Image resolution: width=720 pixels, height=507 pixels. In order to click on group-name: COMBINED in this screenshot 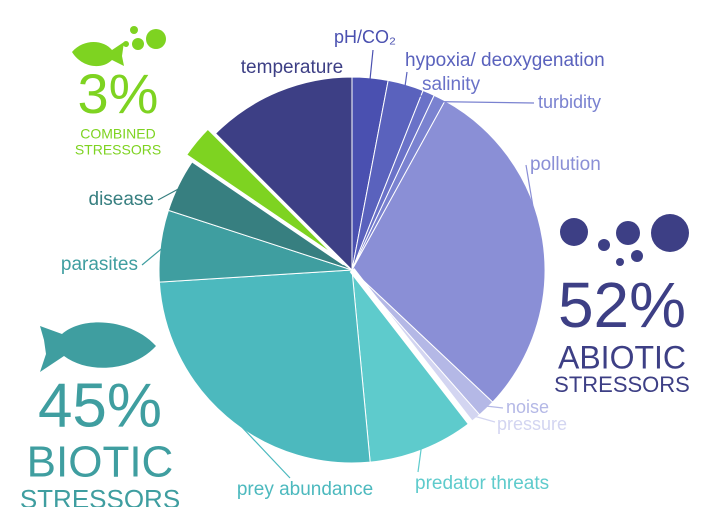, I will do `click(117, 134)`.